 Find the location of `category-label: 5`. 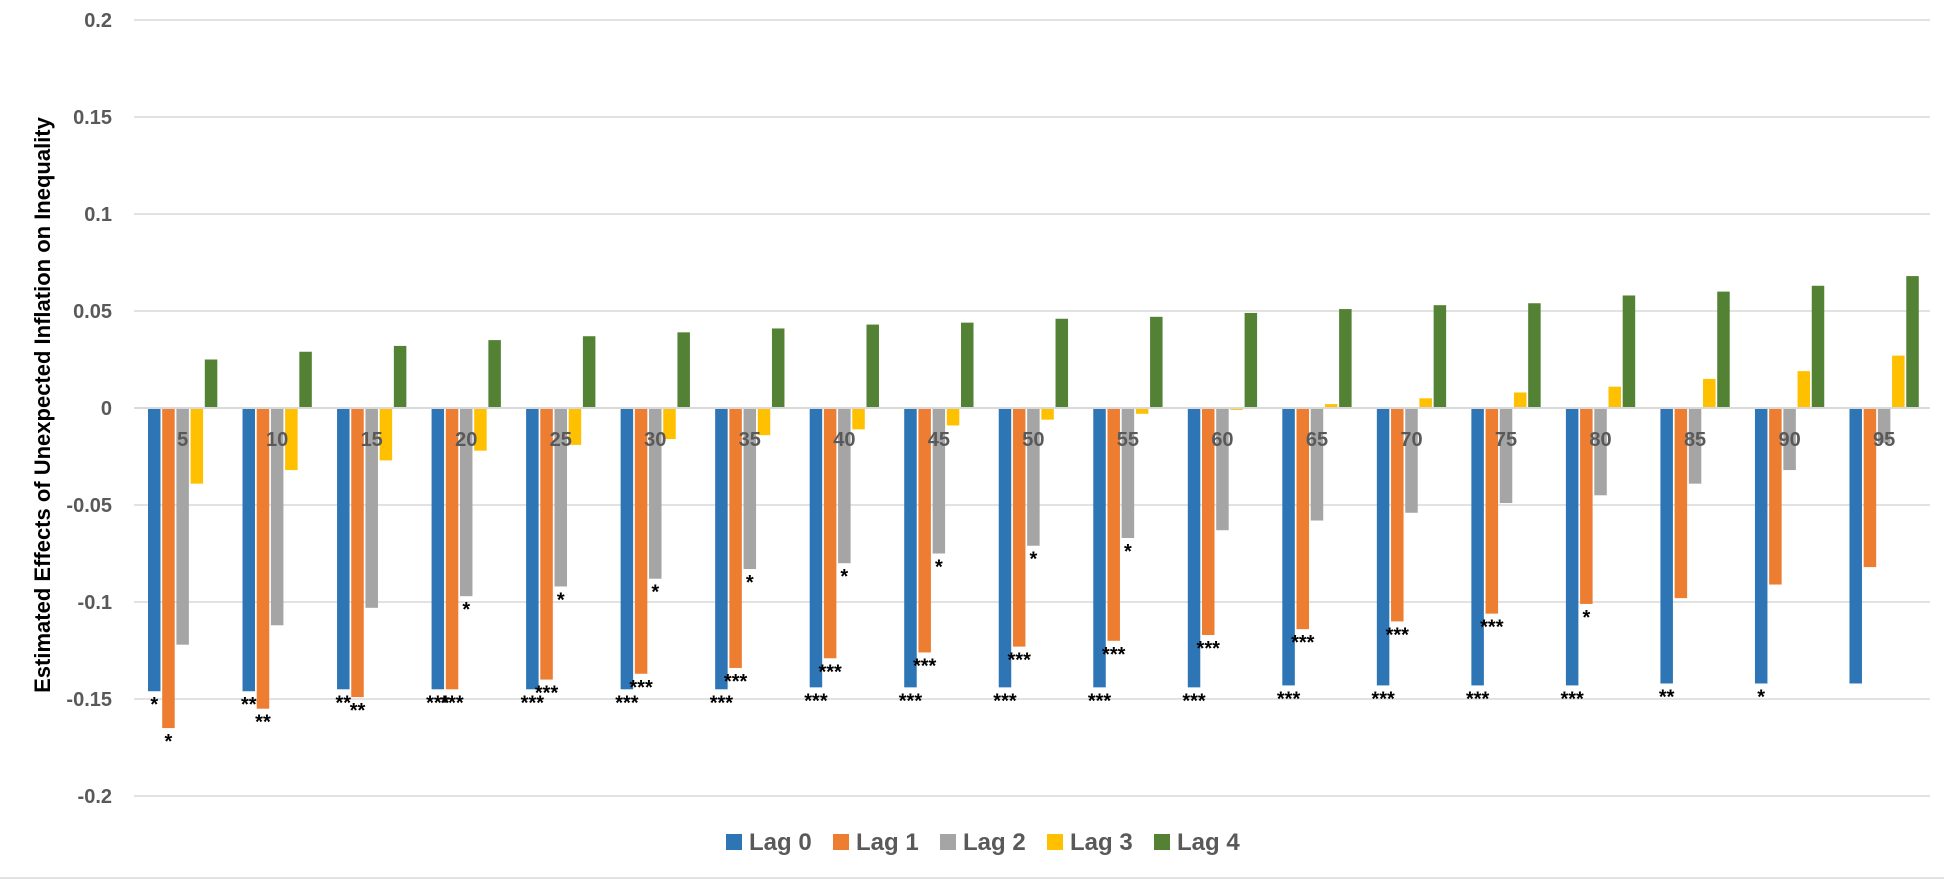

category-label: 5 is located at coordinates (182, 440).